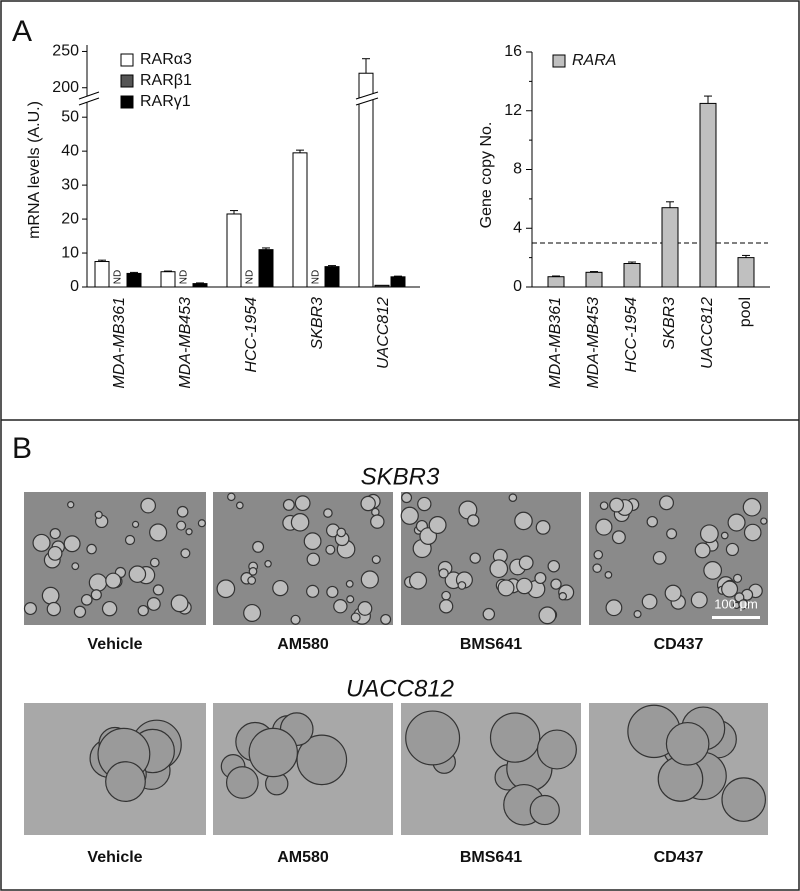  I want to click on x-tick-label: SKBR3, so click(669, 323).